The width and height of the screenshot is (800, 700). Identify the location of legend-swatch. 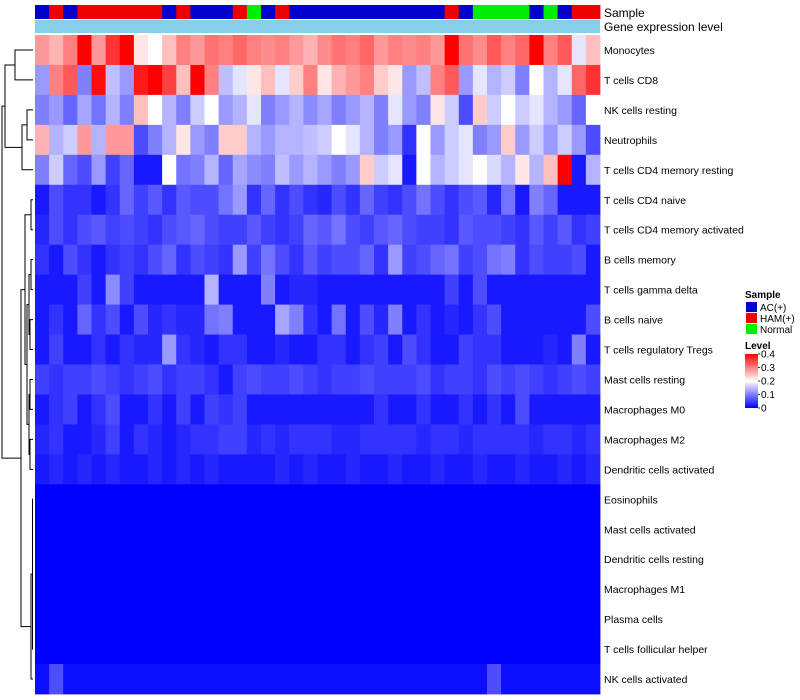
(751, 329).